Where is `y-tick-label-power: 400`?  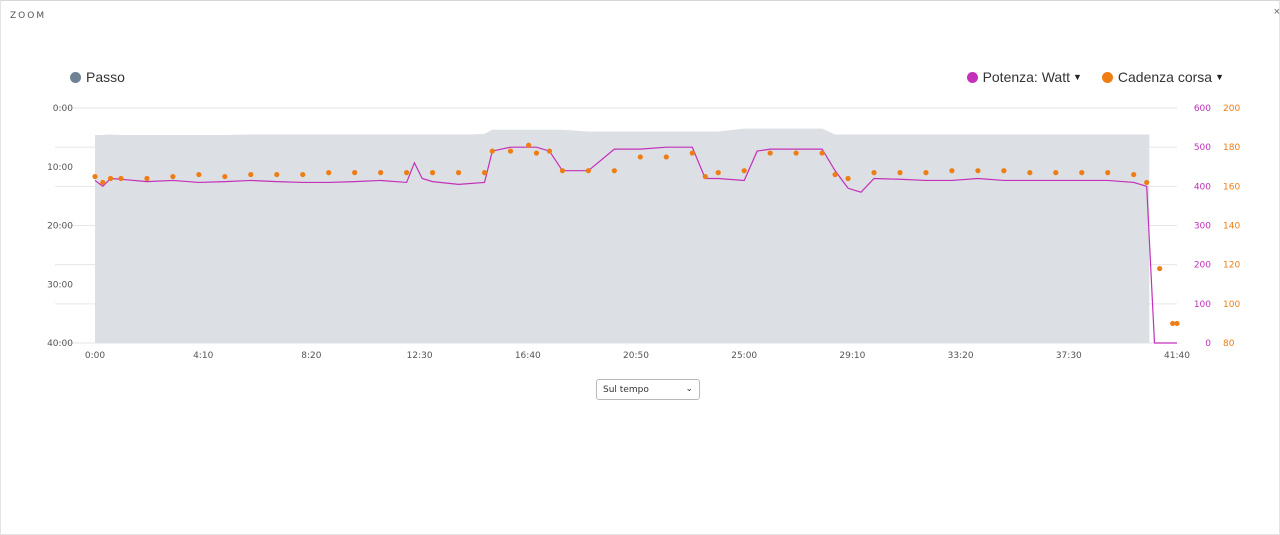 y-tick-label-power: 400 is located at coordinates (1202, 187).